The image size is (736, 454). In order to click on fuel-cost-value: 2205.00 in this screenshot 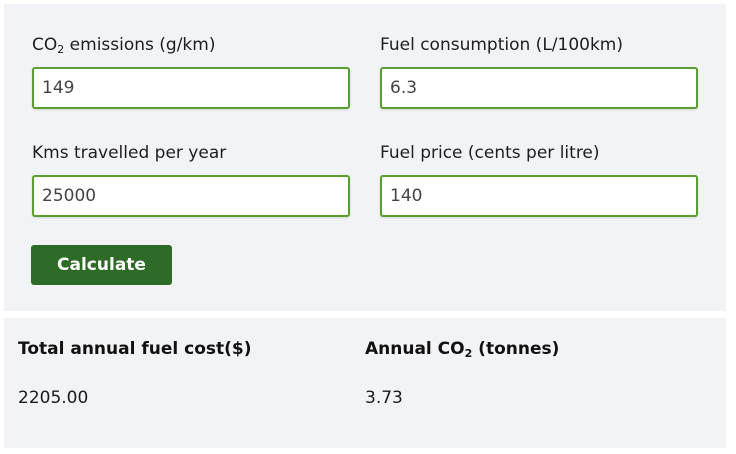, I will do `click(53, 398)`.